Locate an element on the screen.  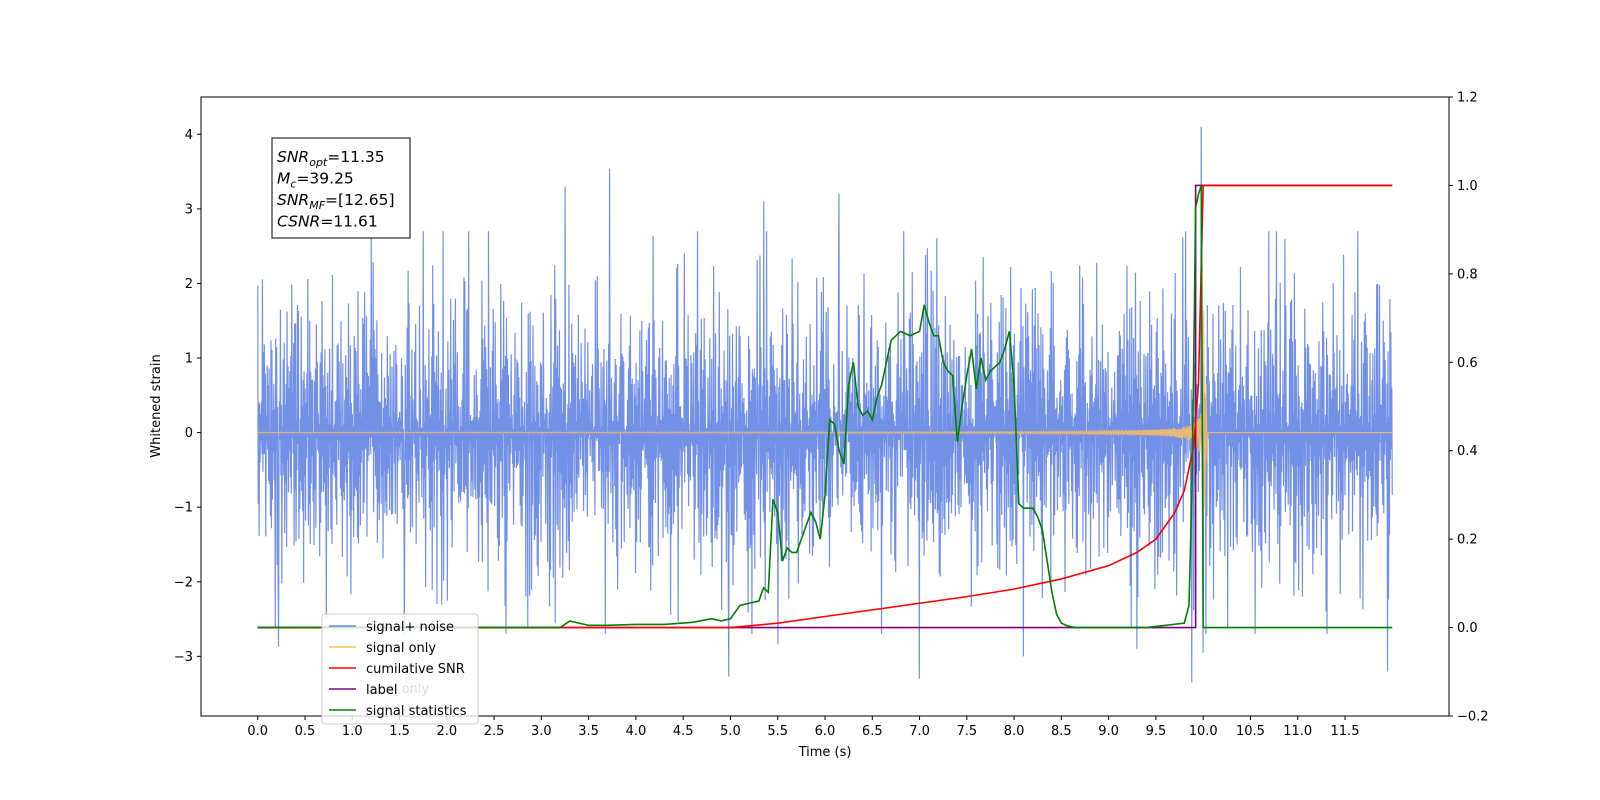
x-tick-label: 0.0 is located at coordinates (257, 731).